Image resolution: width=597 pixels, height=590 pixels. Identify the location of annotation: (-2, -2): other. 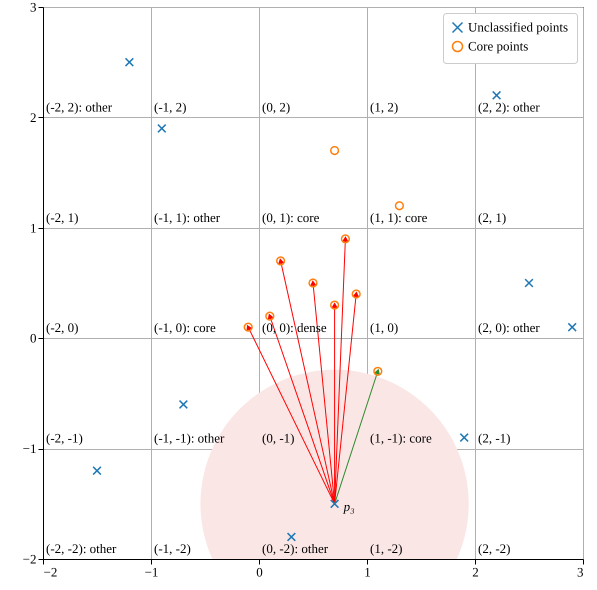
(82, 548).